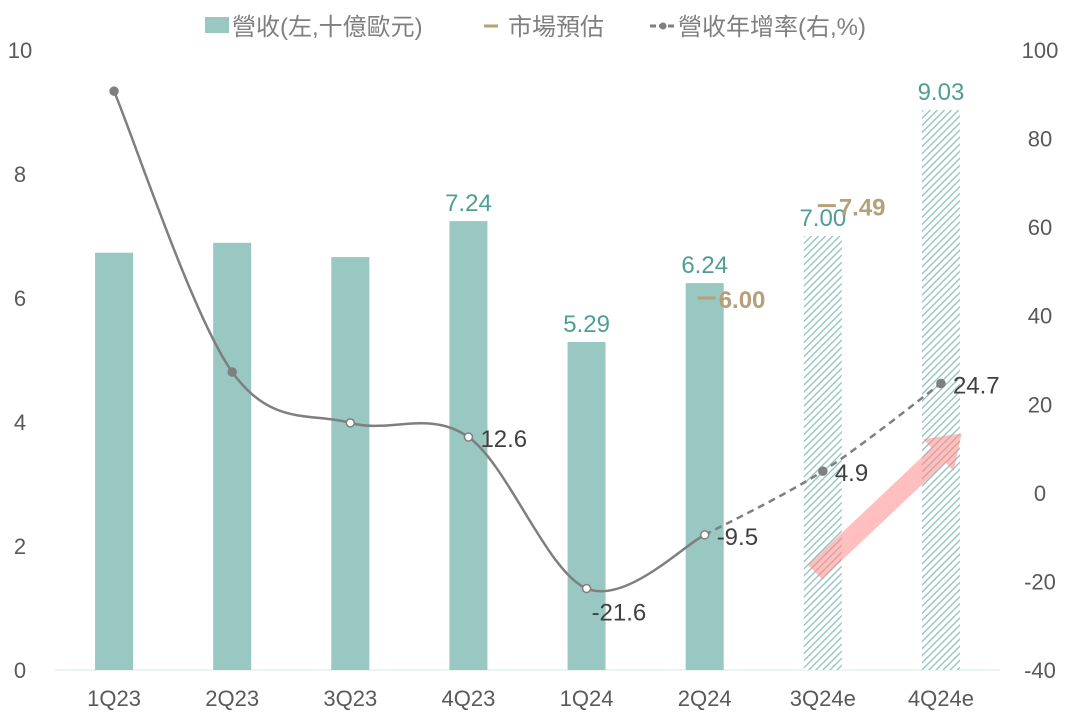 This screenshot has height=718, width=1077. What do you see at coordinates (469, 698) in the screenshot?
I see `x-axis-tick-label: 4Q23` at bounding box center [469, 698].